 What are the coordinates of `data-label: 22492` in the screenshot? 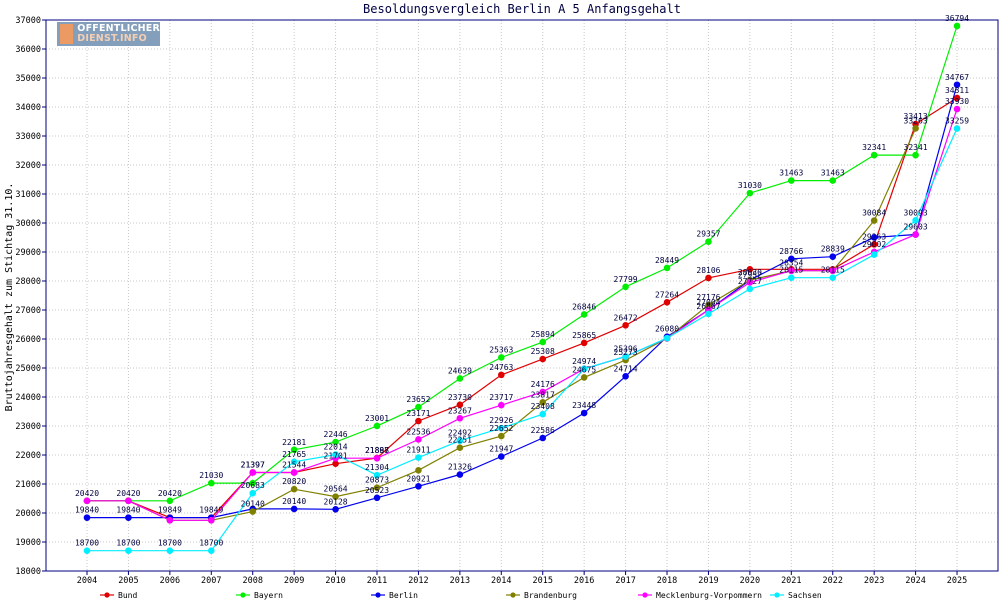 It's located at (460, 433).